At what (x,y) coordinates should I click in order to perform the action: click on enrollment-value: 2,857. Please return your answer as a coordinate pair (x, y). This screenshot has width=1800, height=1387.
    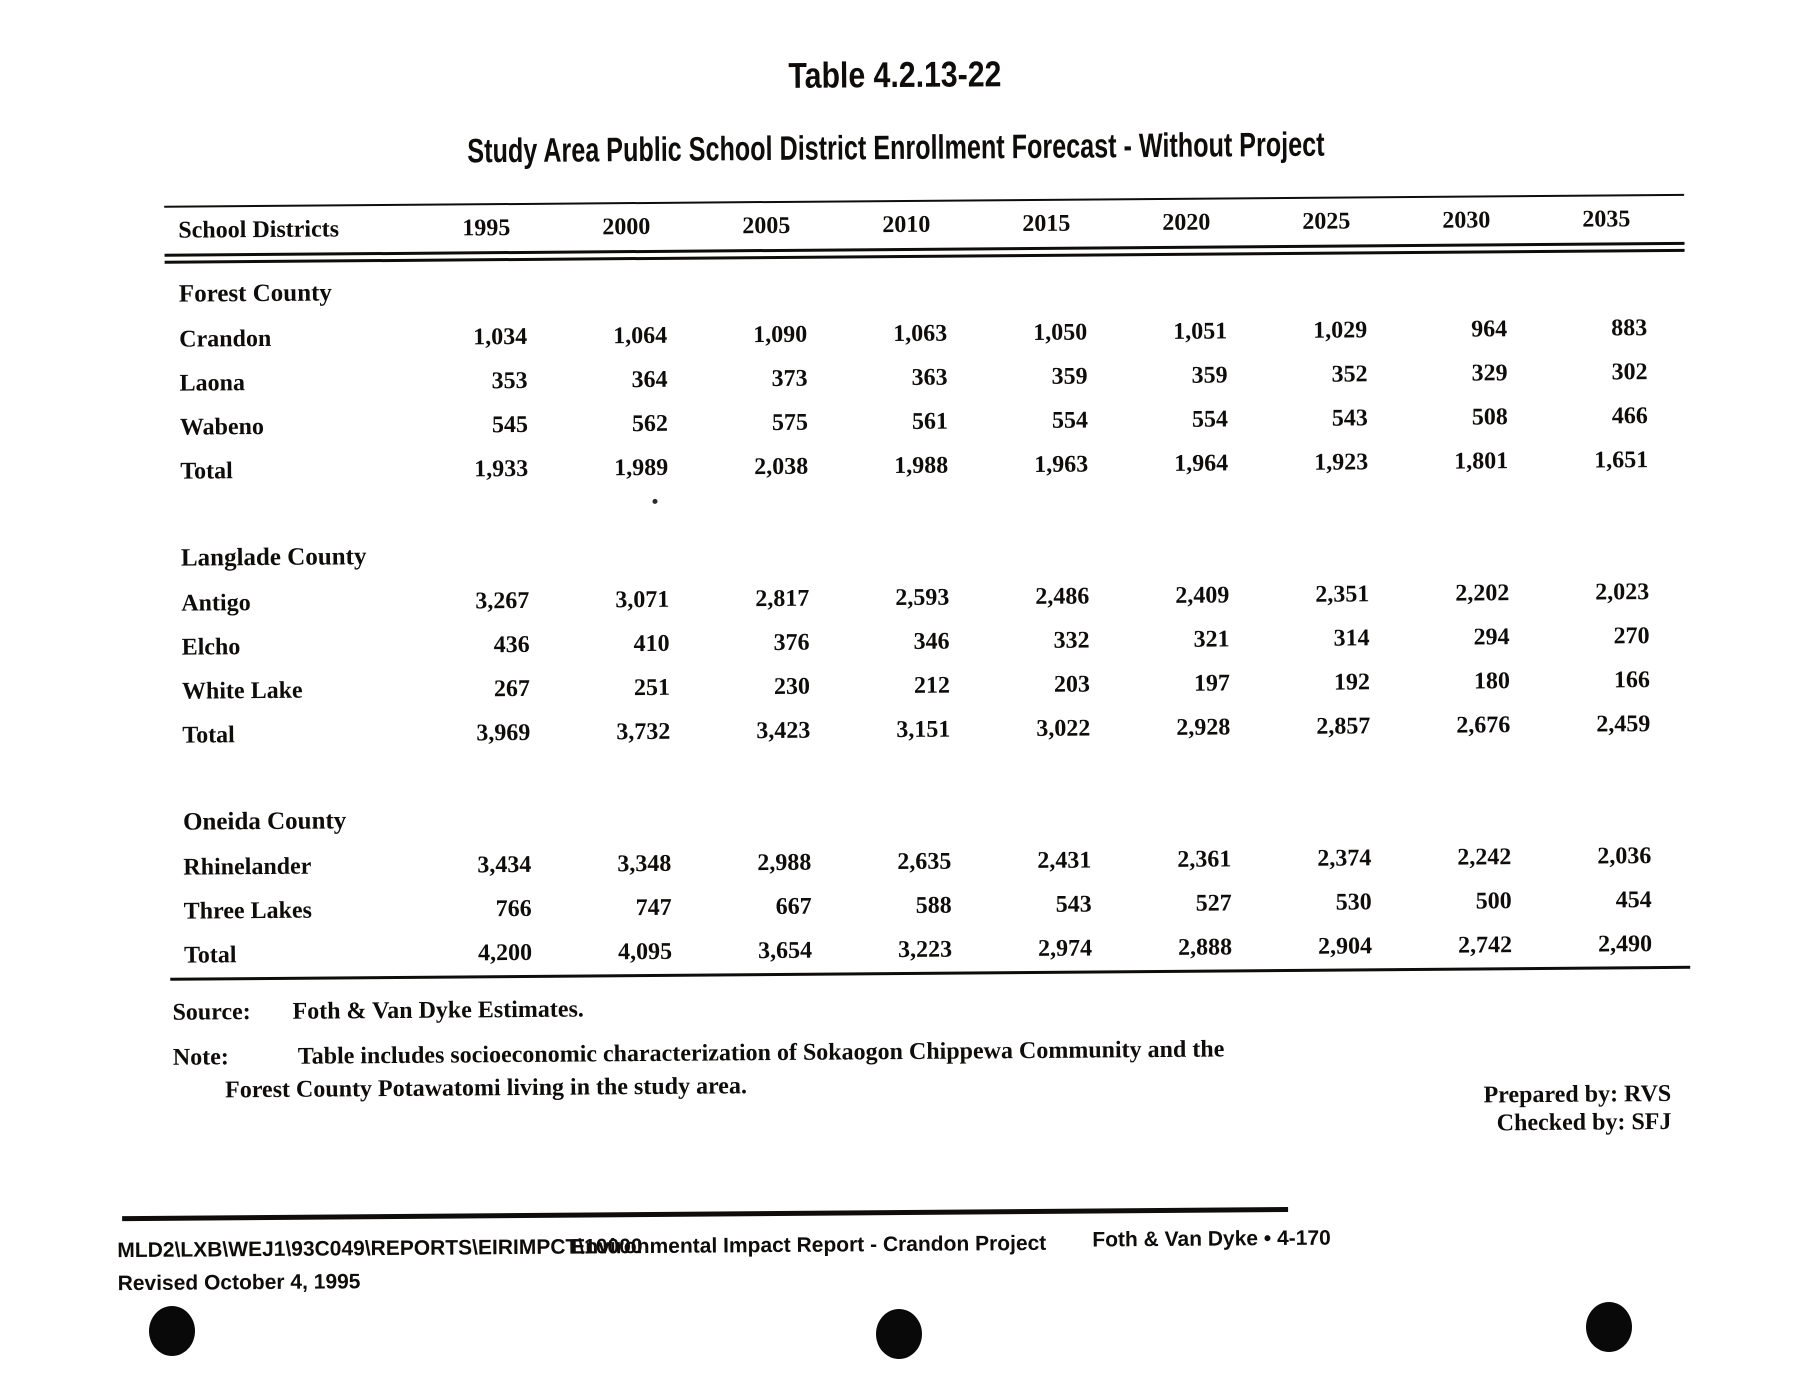
    Looking at the image, I should click on (1343, 726).